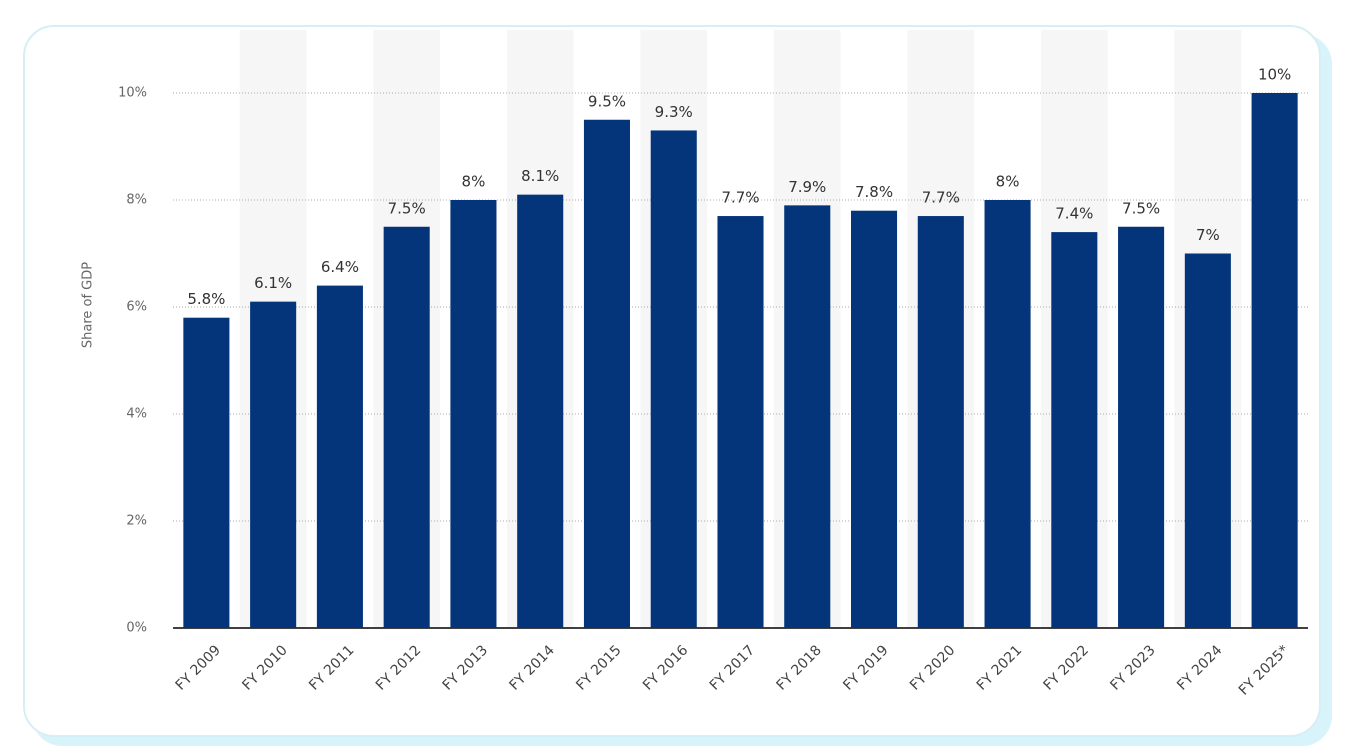 Image resolution: width=1369 pixels, height=753 pixels. Describe the element at coordinates (540, 176) in the screenshot. I see `value-label: 8.1%` at that location.